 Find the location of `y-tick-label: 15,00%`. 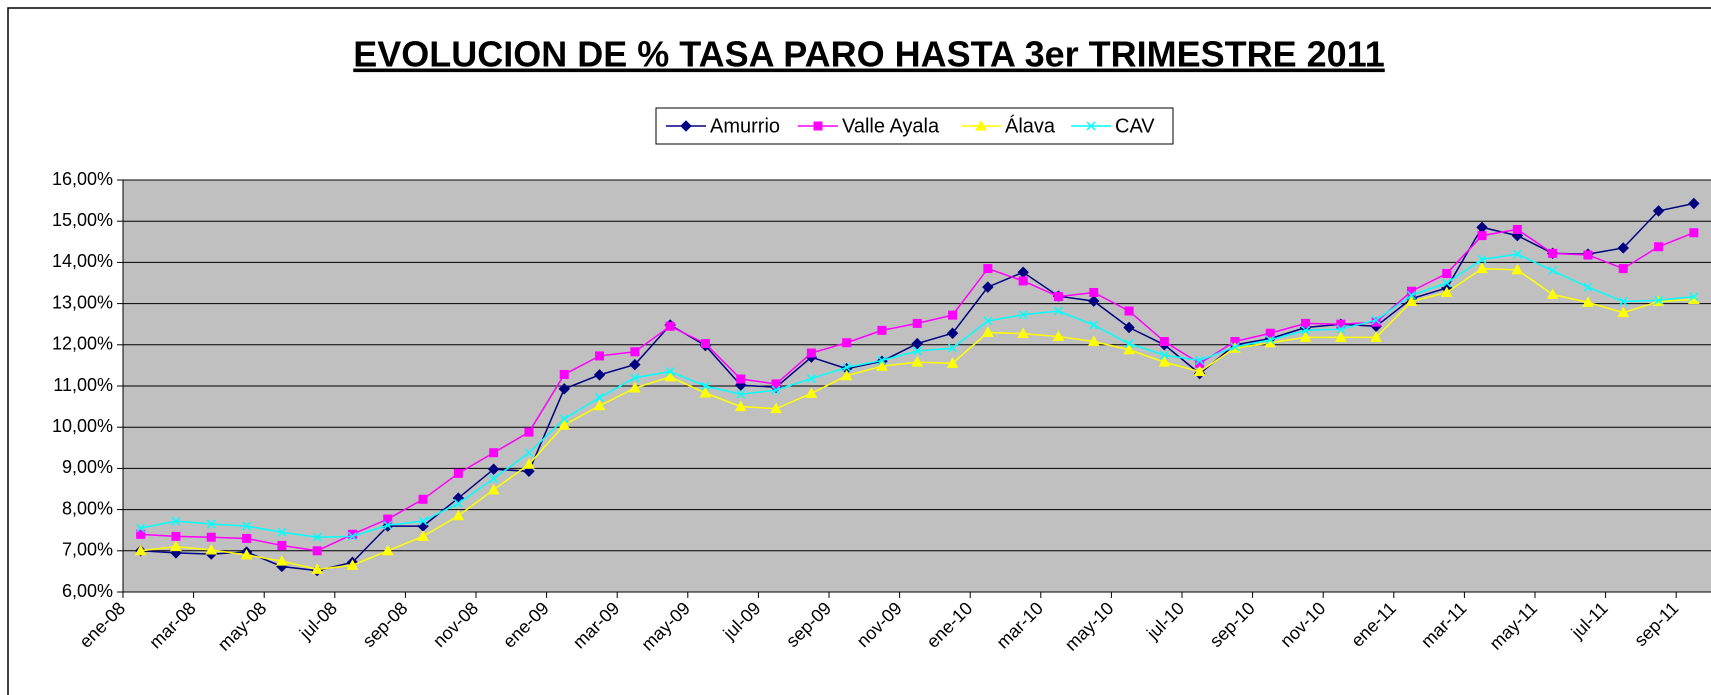

y-tick-label: 15,00% is located at coordinates (82, 220).